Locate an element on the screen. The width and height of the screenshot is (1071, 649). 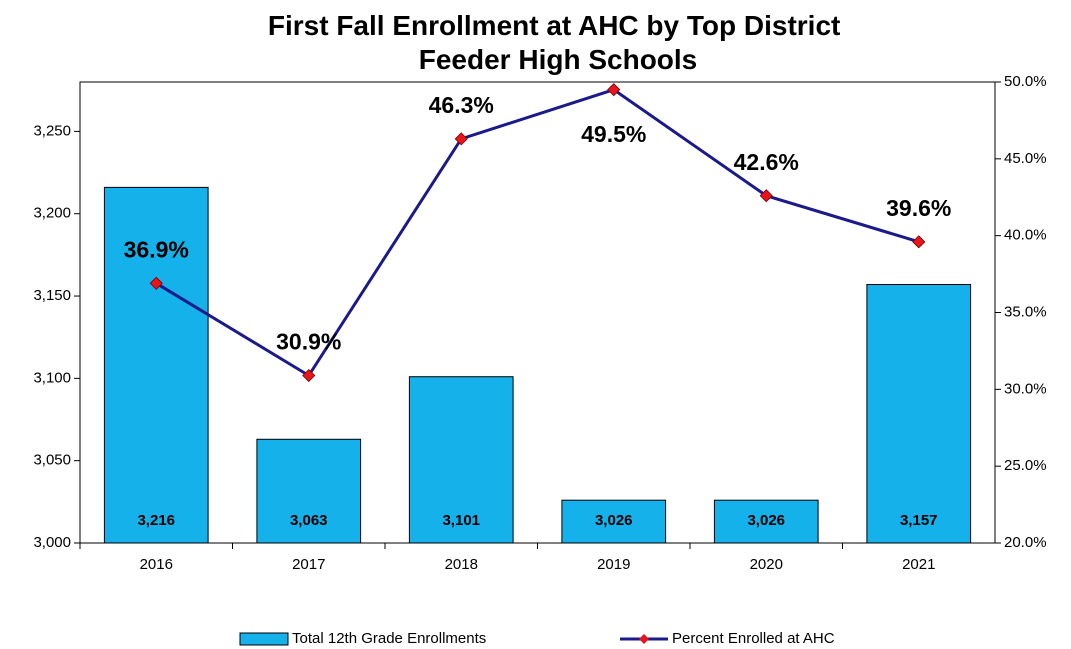
y-tick-label: 3,250 is located at coordinates (52, 130).